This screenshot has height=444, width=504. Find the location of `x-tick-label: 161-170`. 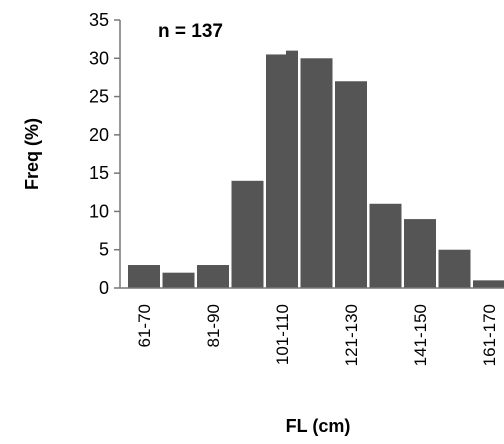

x-tick-label: 161-170 is located at coordinates (489, 335).